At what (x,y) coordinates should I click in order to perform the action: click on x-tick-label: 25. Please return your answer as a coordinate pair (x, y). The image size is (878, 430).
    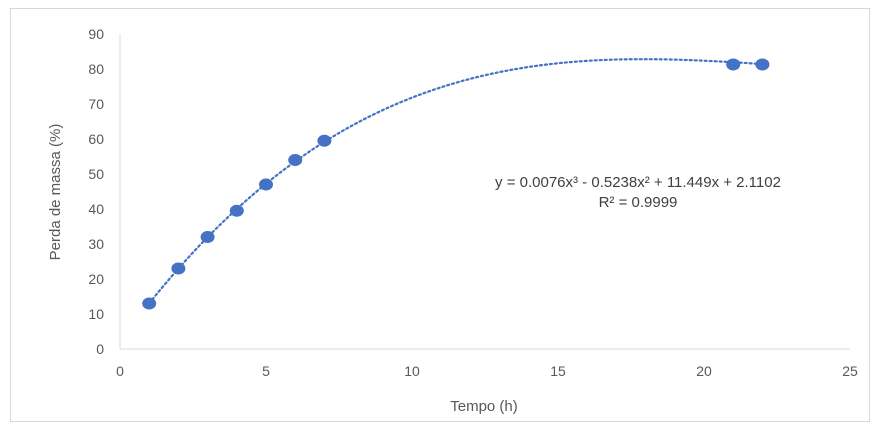
    Looking at the image, I should click on (850, 371).